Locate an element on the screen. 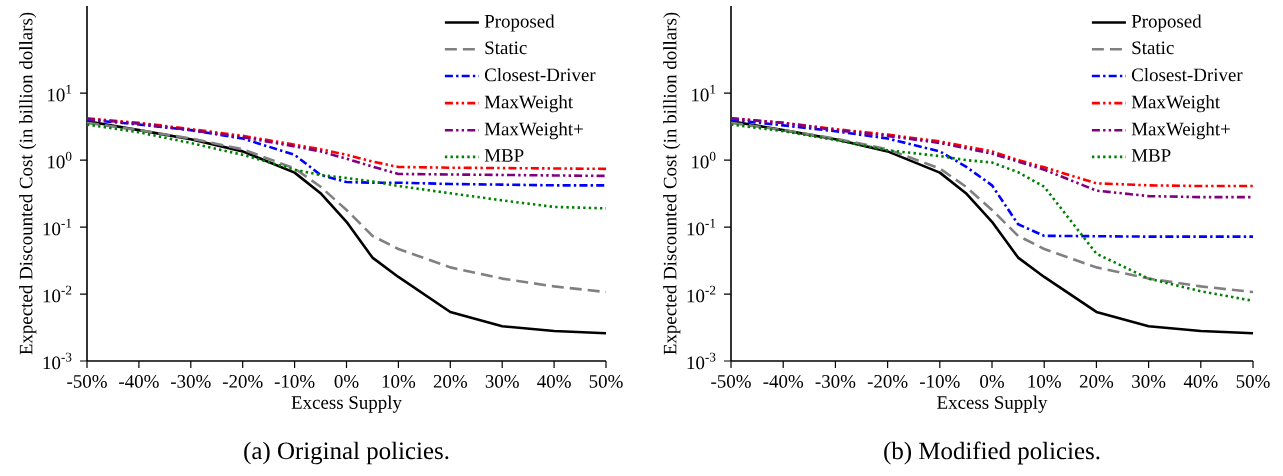 This screenshot has width=1283, height=476. text: (b) Modified policies. is located at coordinates (992, 453).